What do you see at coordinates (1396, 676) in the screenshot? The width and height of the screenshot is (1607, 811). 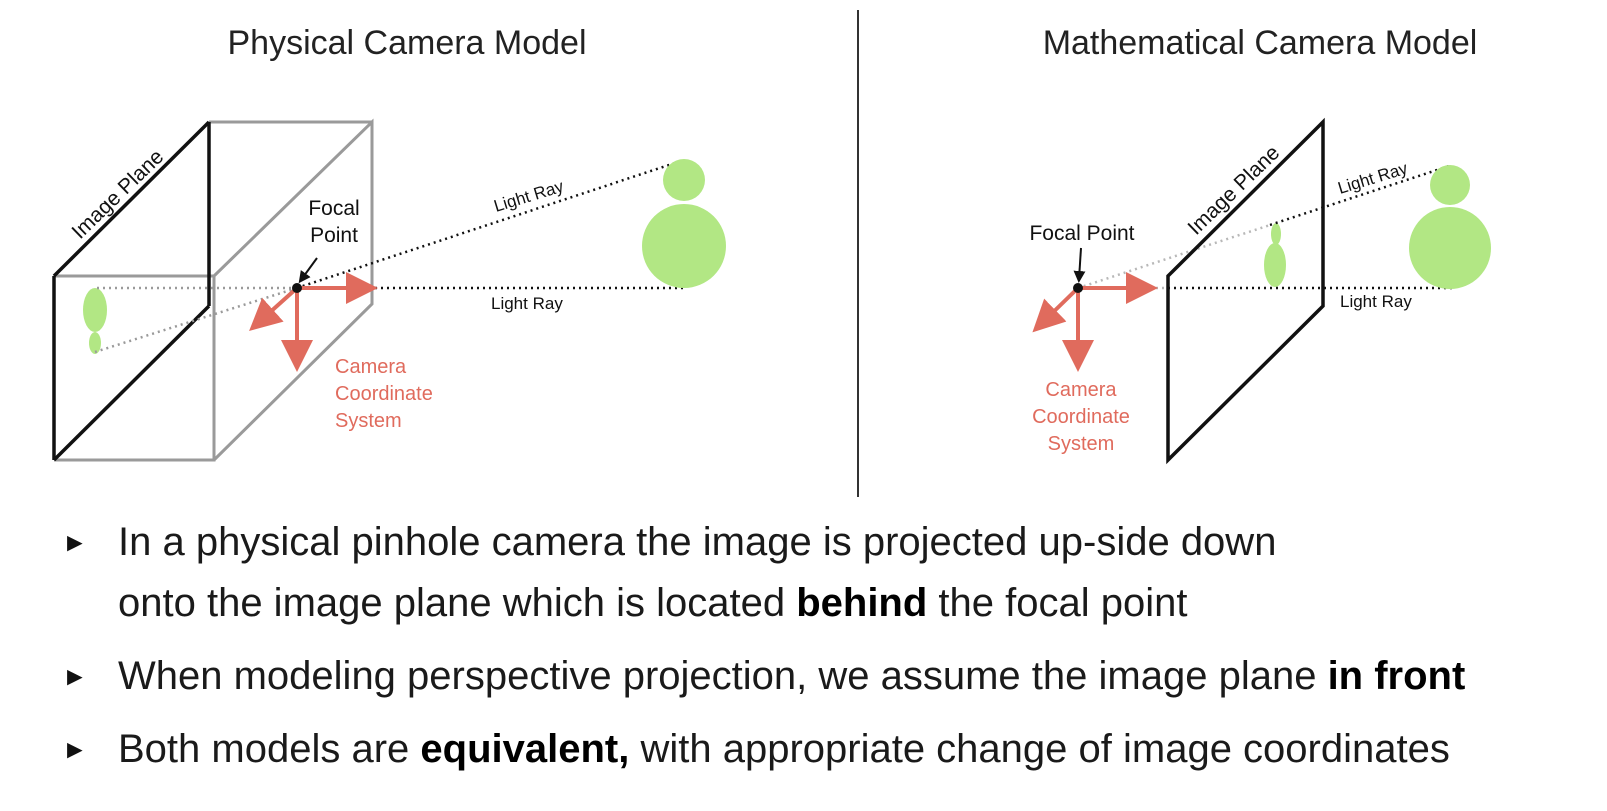 I see `bullet-bold: in front` at bounding box center [1396, 676].